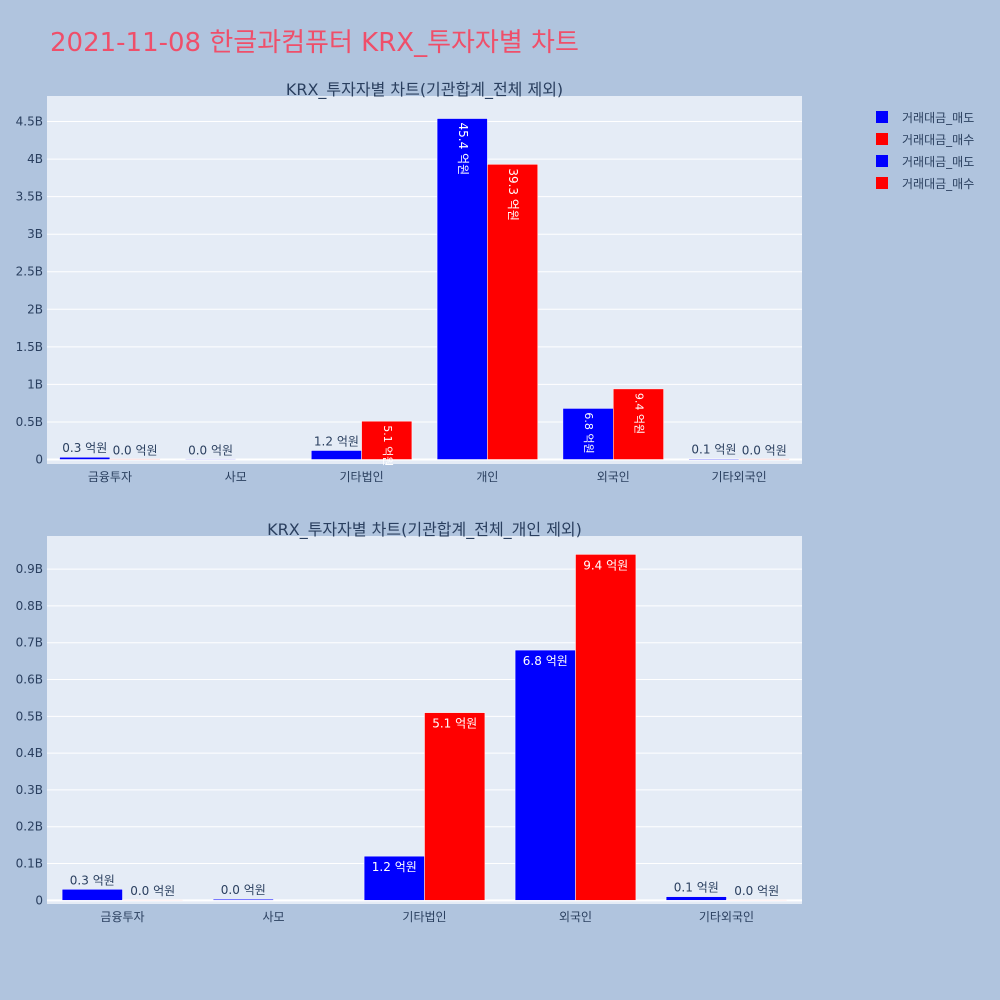 Image resolution: width=1000 pixels, height=1000 pixels. Describe the element at coordinates (424, 530) in the screenshot. I see `chart-title: KRX_투자자별 차트(기관합계_전체_개인 제외)` at that location.